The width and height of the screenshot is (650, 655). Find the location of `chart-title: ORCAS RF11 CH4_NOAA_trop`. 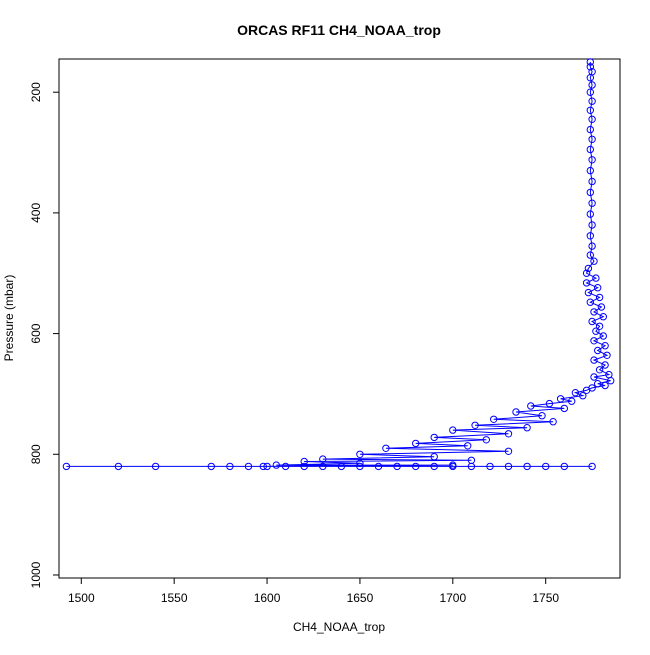

chart-title: ORCAS RF11 CH4_NOAA_trop is located at coordinates (339, 30).